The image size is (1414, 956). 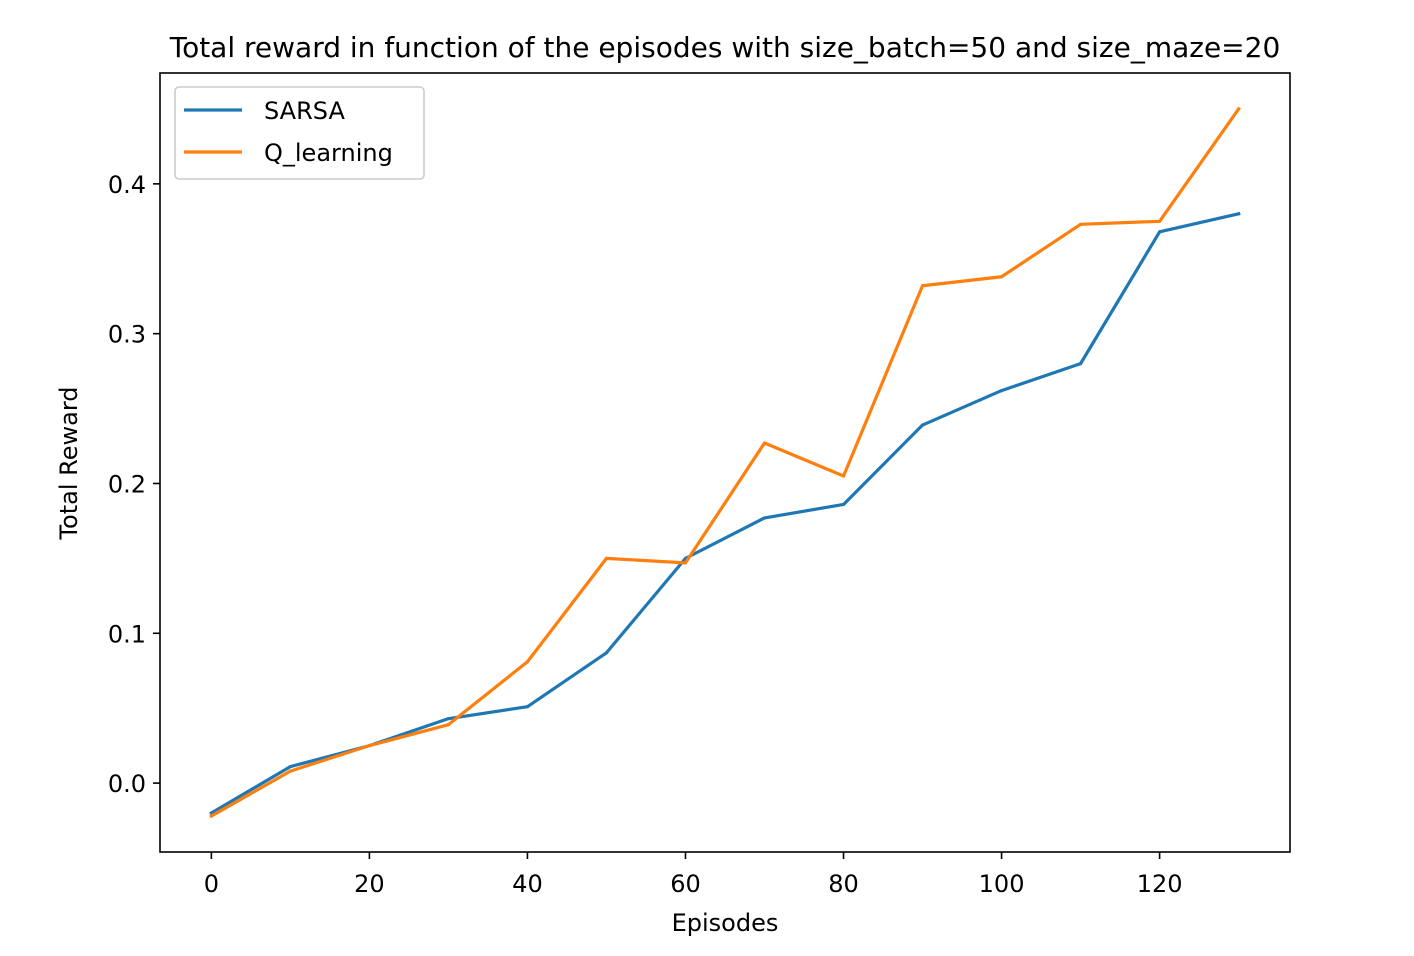 I want to click on legend-item-q-learning: Q_learning, so click(x=288, y=153).